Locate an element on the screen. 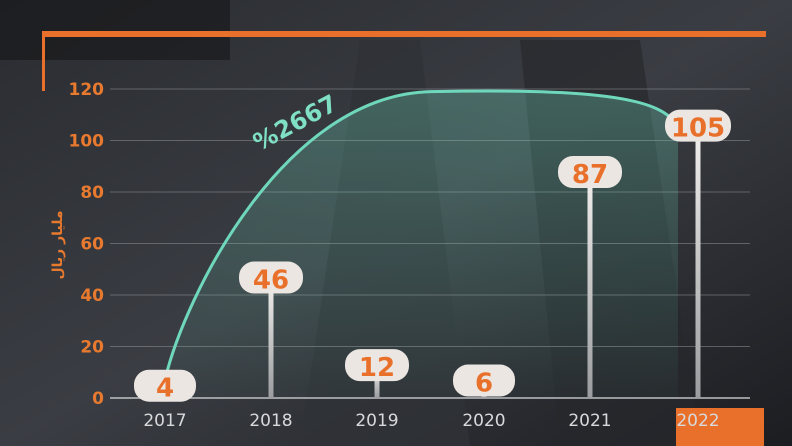  y-tick-label: 60 is located at coordinates (92, 245).